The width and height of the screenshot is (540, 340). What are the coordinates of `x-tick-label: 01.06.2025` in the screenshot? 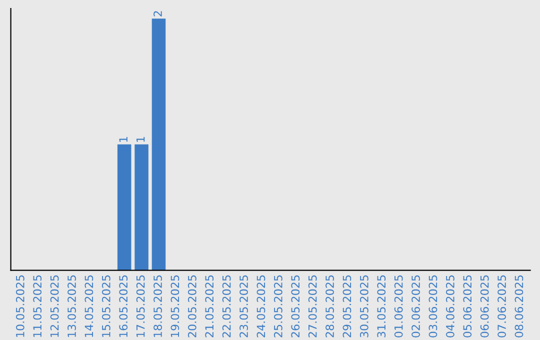 It's located at (398, 306).